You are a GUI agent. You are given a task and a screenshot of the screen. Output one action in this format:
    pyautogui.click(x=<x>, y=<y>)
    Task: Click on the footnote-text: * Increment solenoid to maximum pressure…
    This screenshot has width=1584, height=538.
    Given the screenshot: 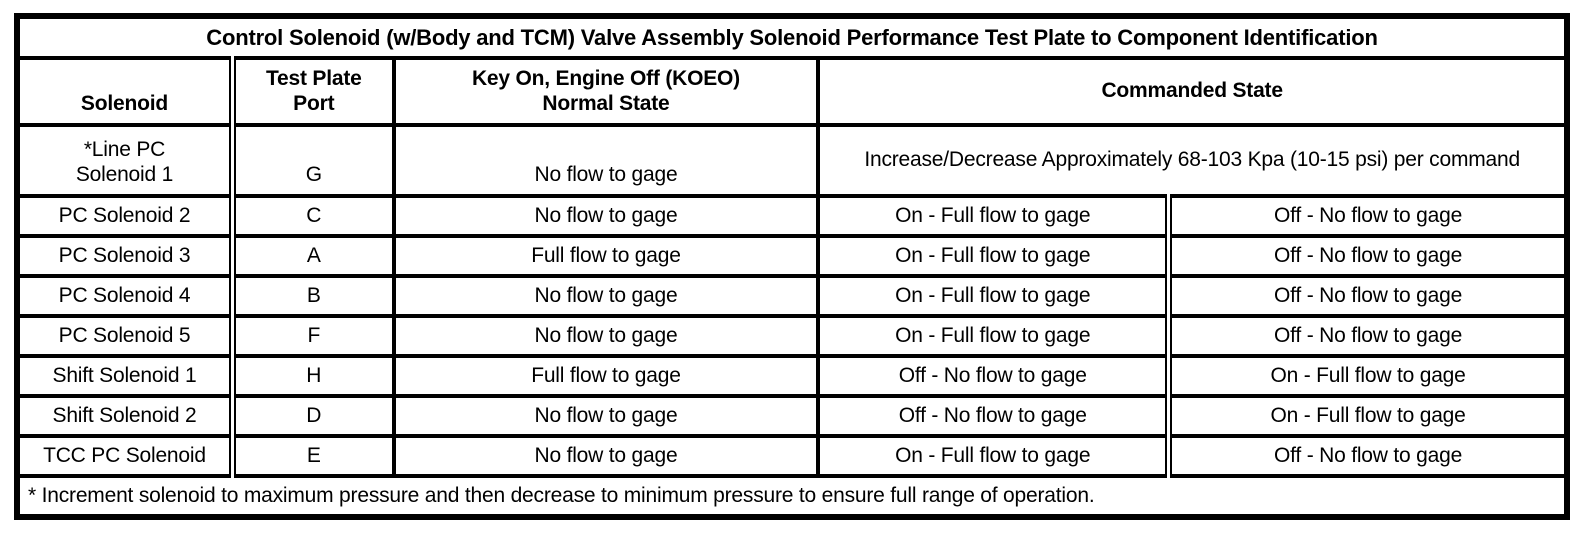 What is the action you would take?
    pyautogui.click(x=792, y=495)
    